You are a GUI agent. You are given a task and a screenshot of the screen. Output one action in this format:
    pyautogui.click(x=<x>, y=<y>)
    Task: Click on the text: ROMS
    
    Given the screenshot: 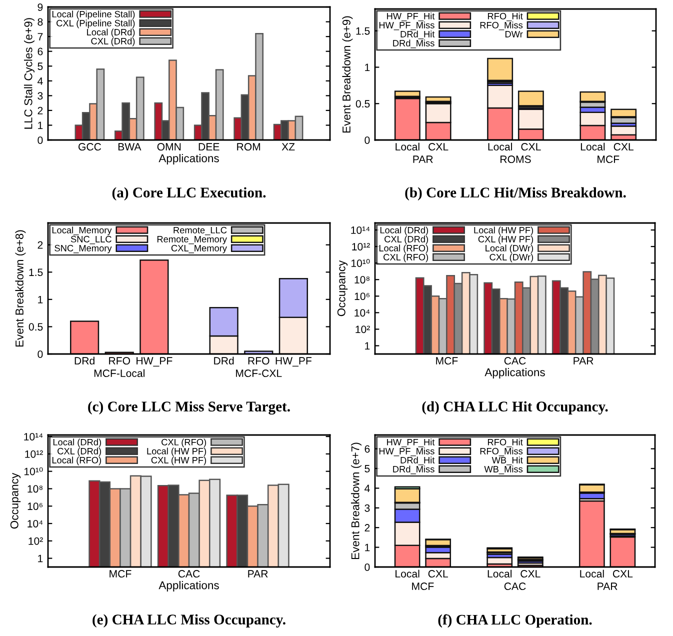 What is the action you would take?
    pyautogui.click(x=515, y=160)
    